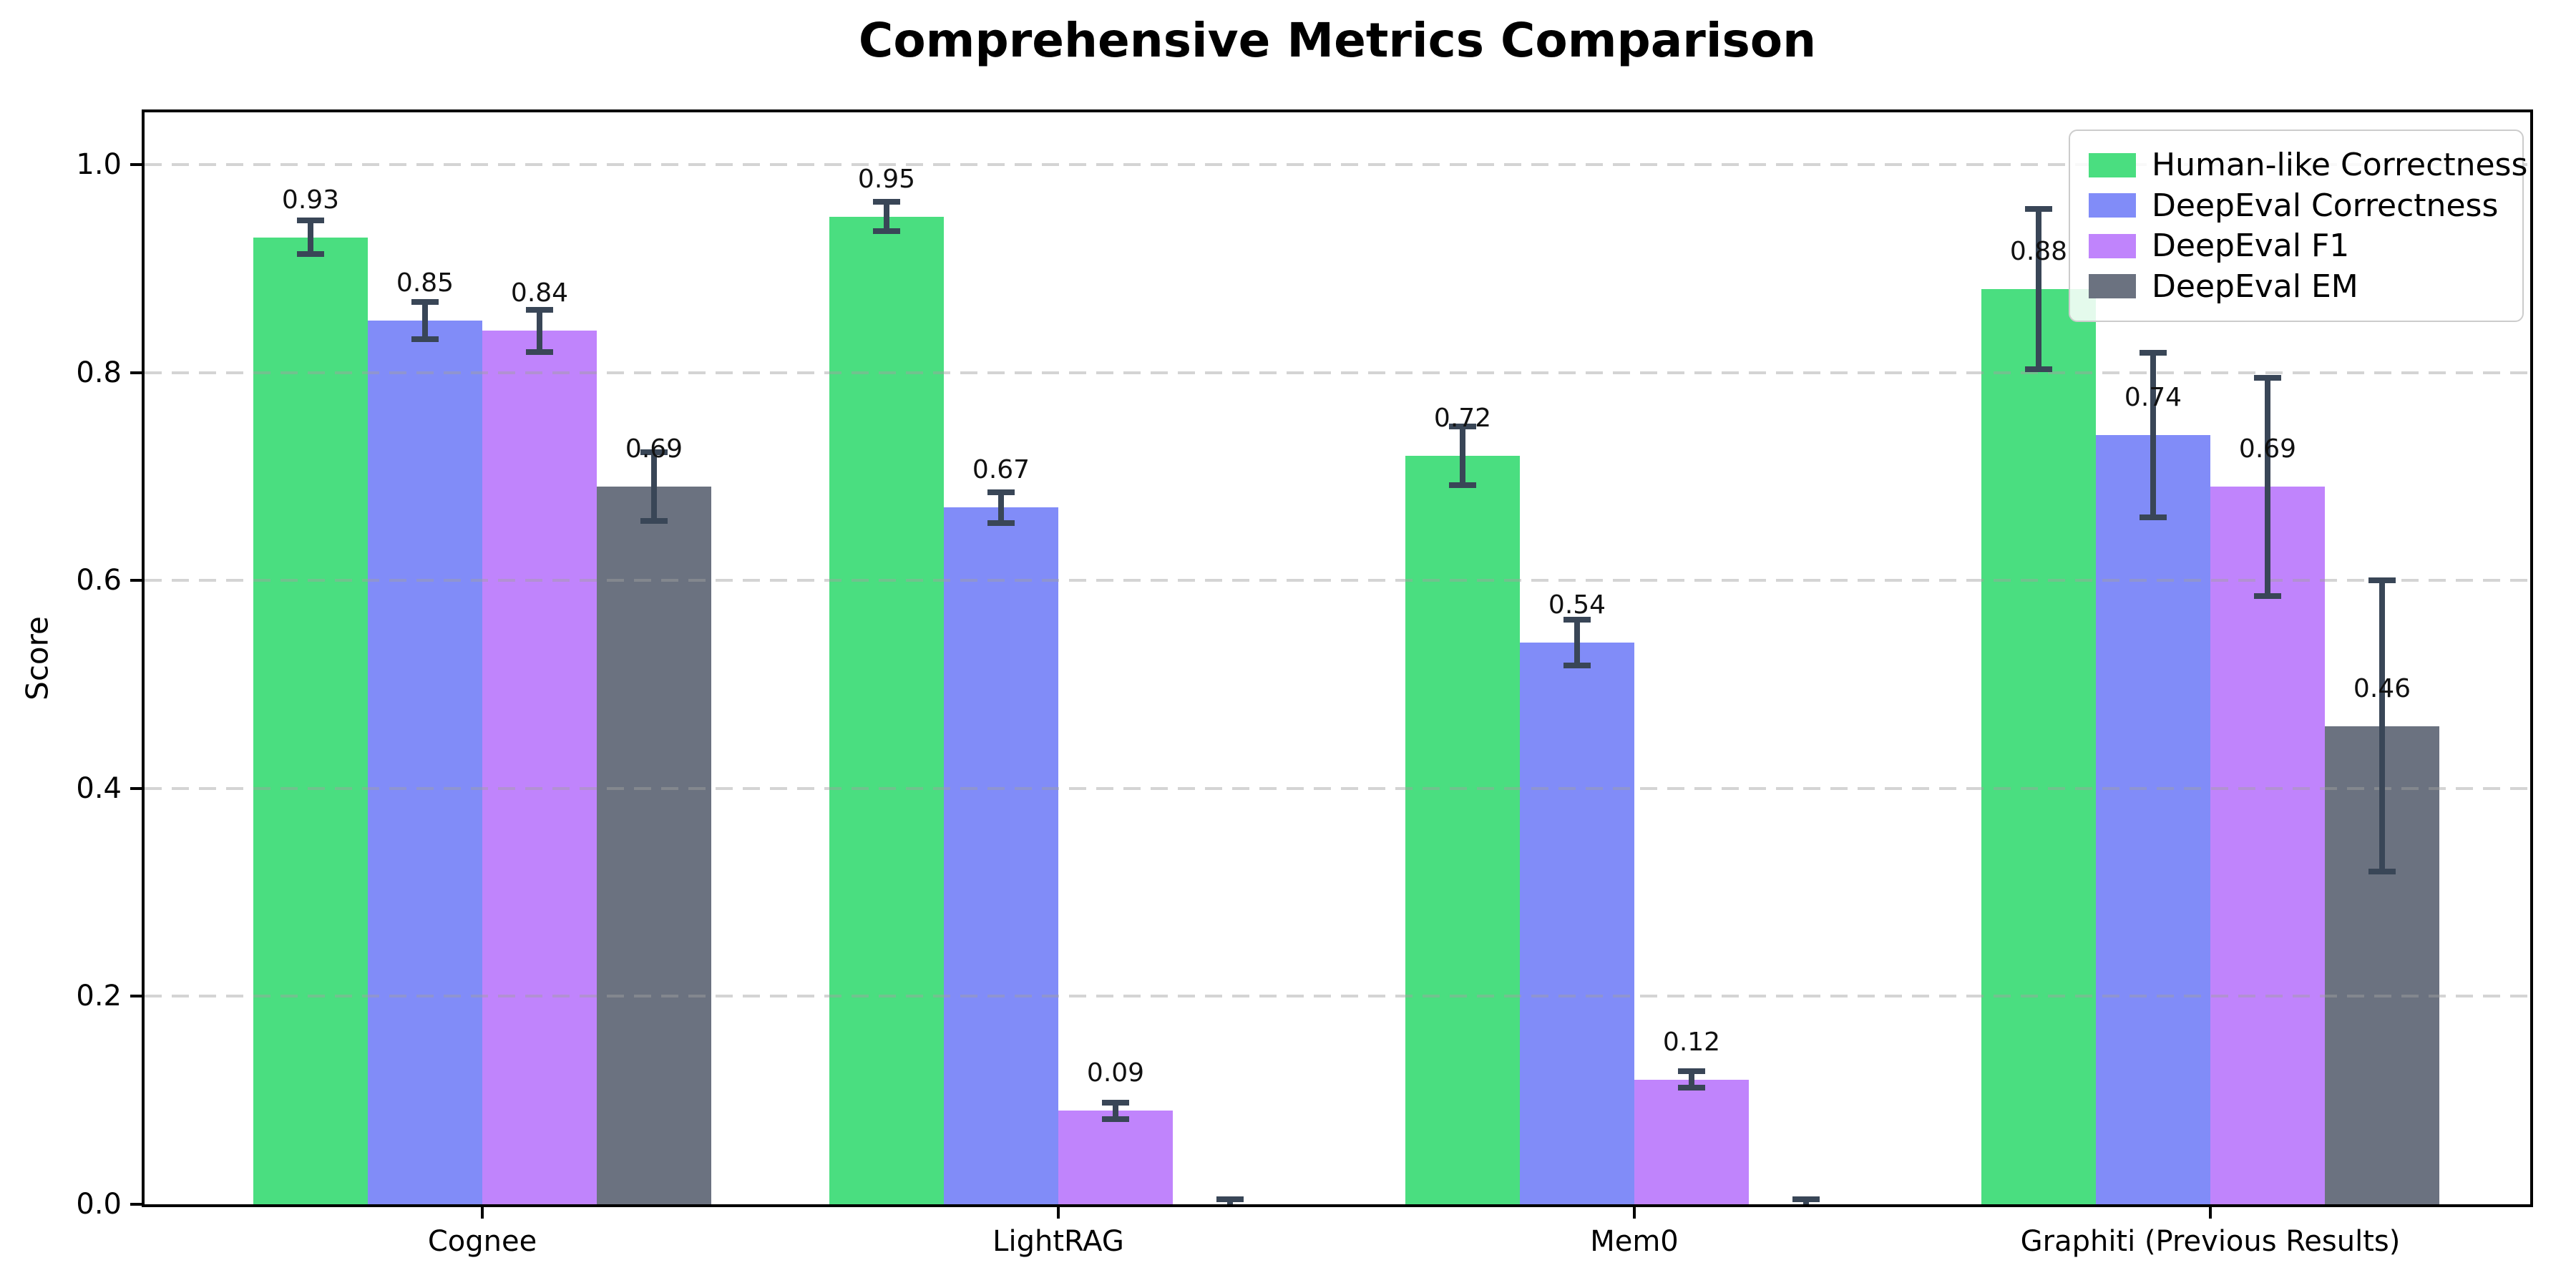 This screenshot has width=2576, height=1288. I want to click on x-tick-label: Graphiti (Previous Results), so click(2210, 1241).